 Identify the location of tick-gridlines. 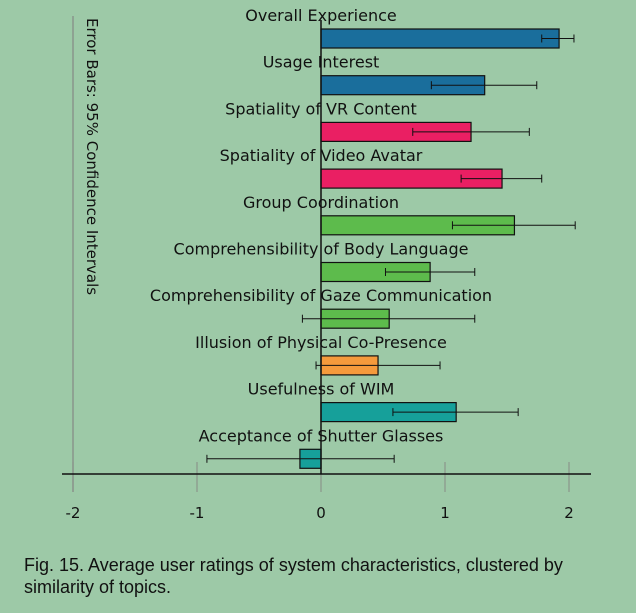
(321, 477).